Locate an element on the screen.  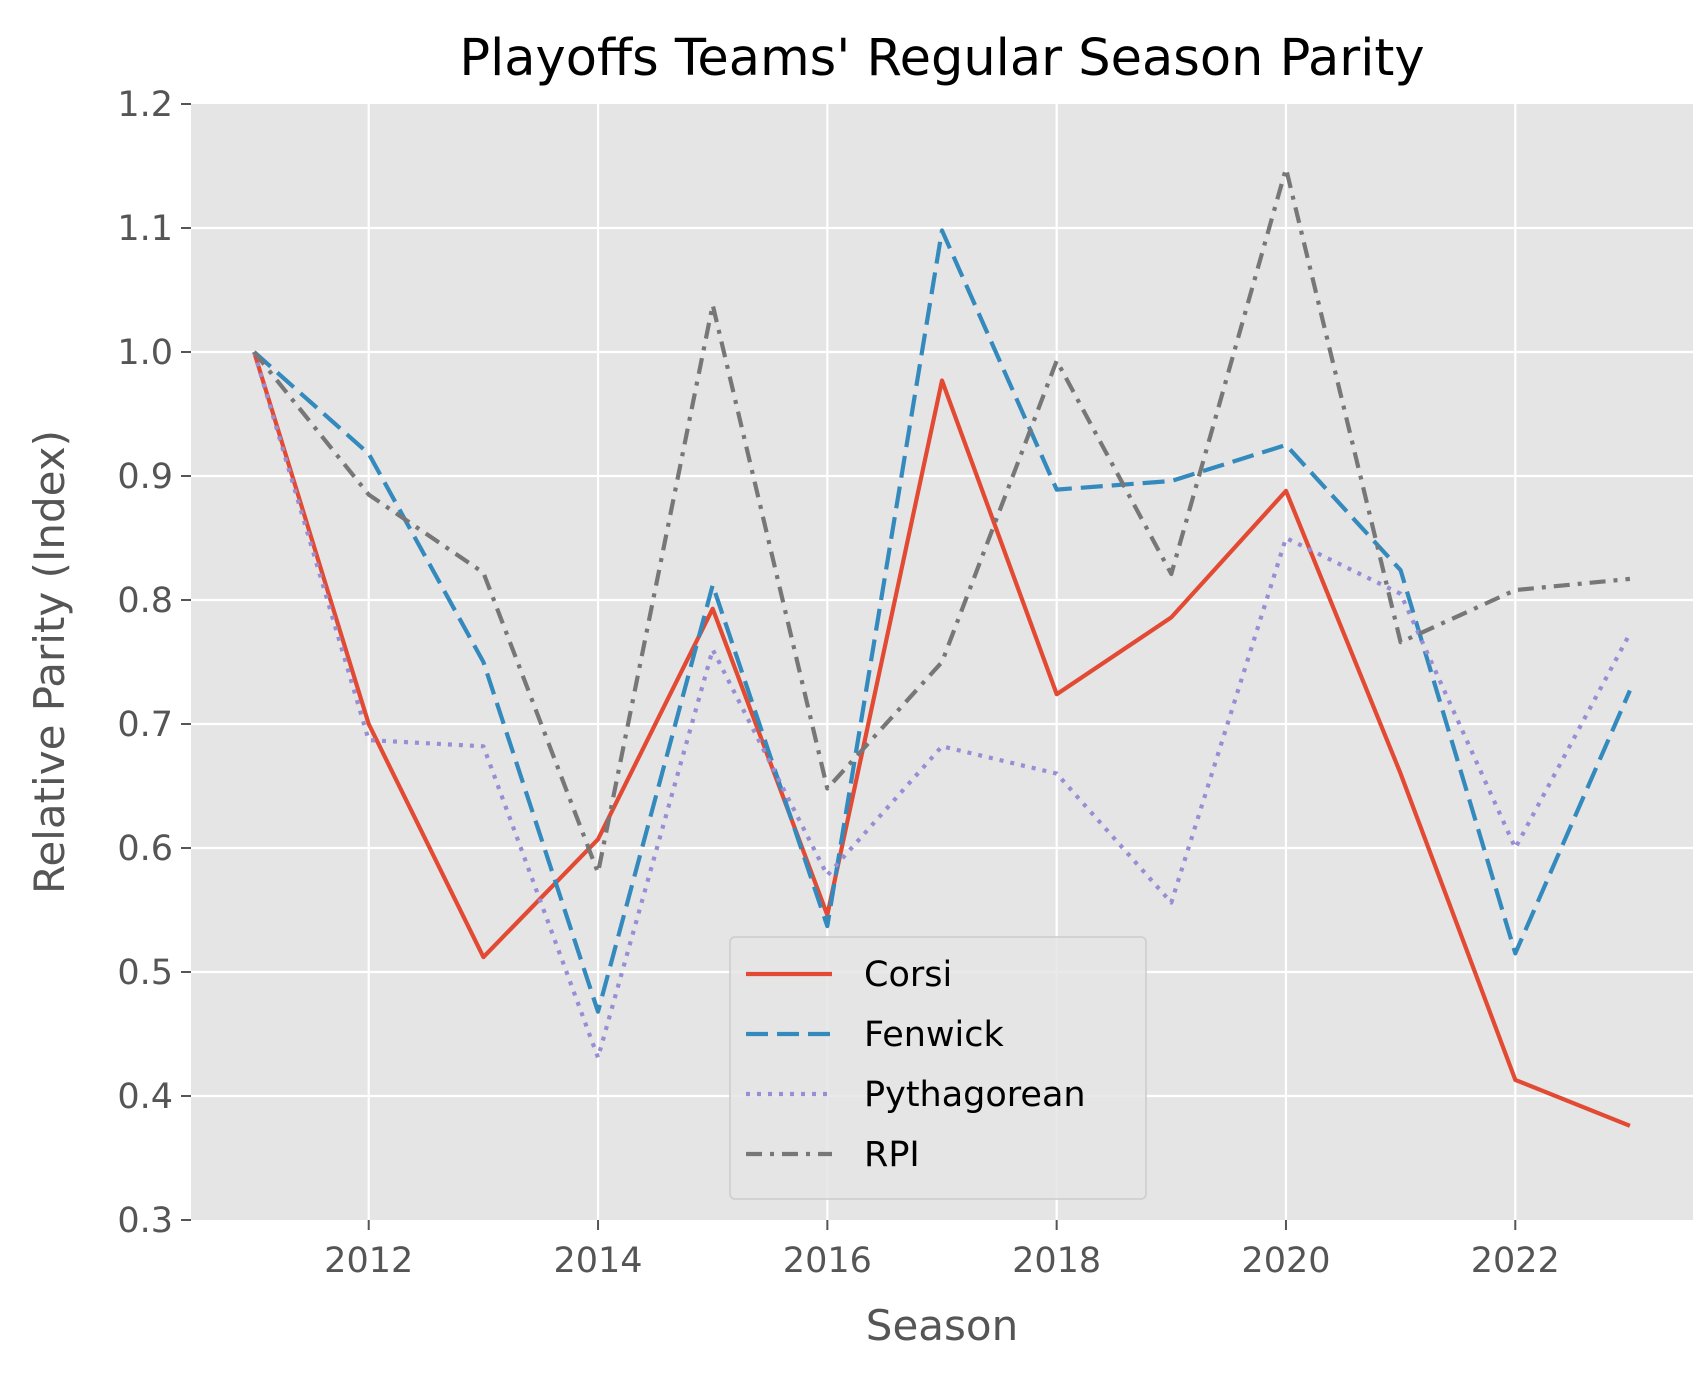
y-tick-label: 0.7 is located at coordinates (145, 725).